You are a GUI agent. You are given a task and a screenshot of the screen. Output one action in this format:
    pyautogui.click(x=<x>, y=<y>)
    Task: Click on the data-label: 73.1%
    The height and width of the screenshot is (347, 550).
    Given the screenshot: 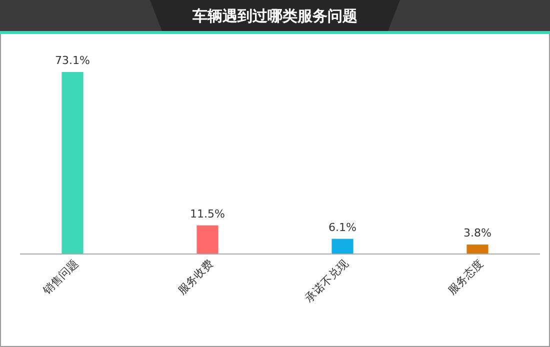 What is the action you would take?
    pyautogui.click(x=72, y=60)
    